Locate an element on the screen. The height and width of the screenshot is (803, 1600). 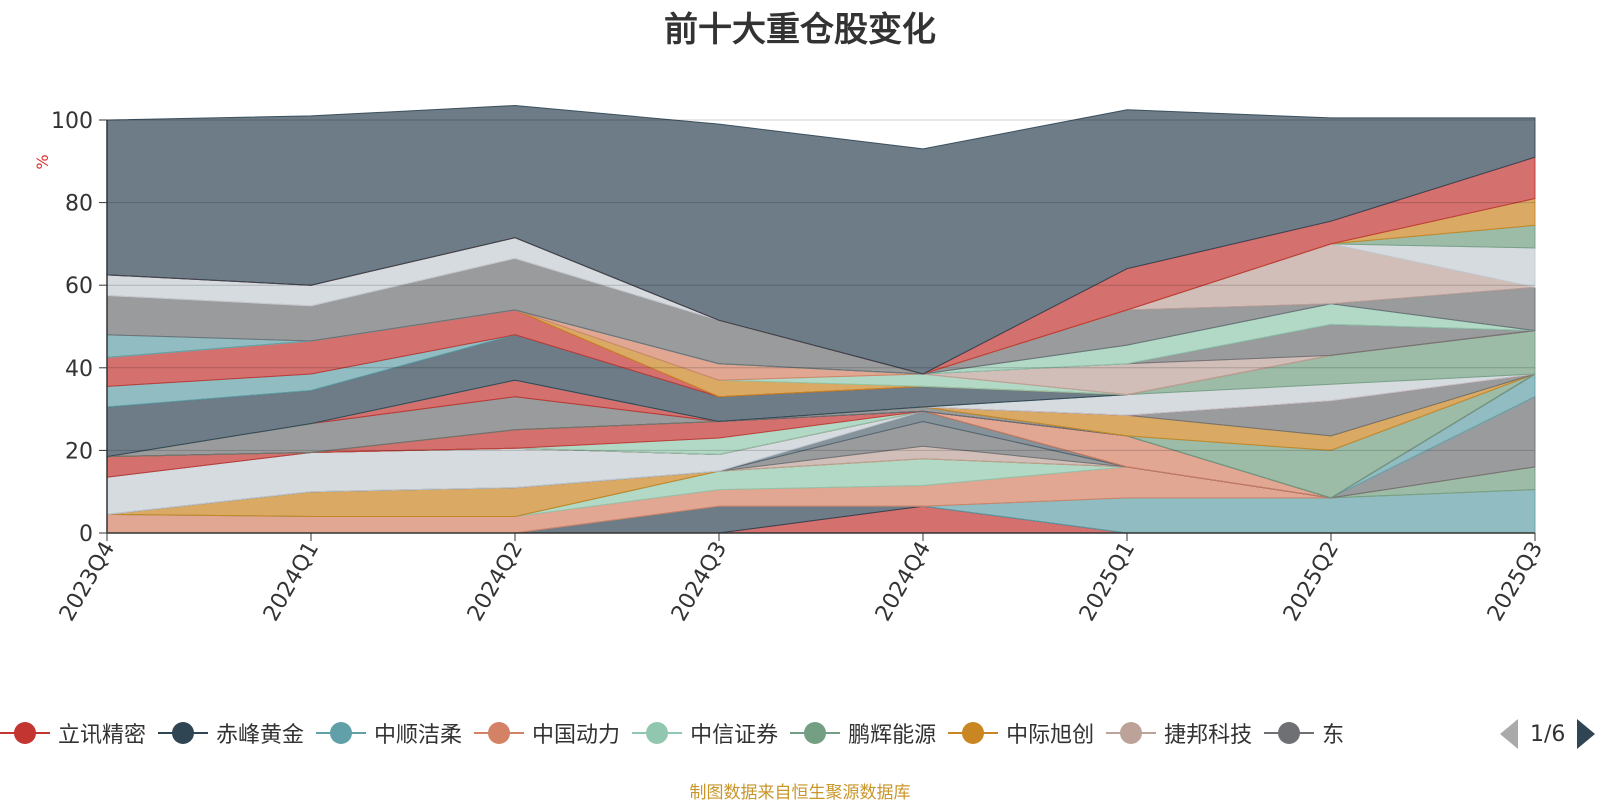
legend-prev-page-button is located at coordinates (1509, 734).